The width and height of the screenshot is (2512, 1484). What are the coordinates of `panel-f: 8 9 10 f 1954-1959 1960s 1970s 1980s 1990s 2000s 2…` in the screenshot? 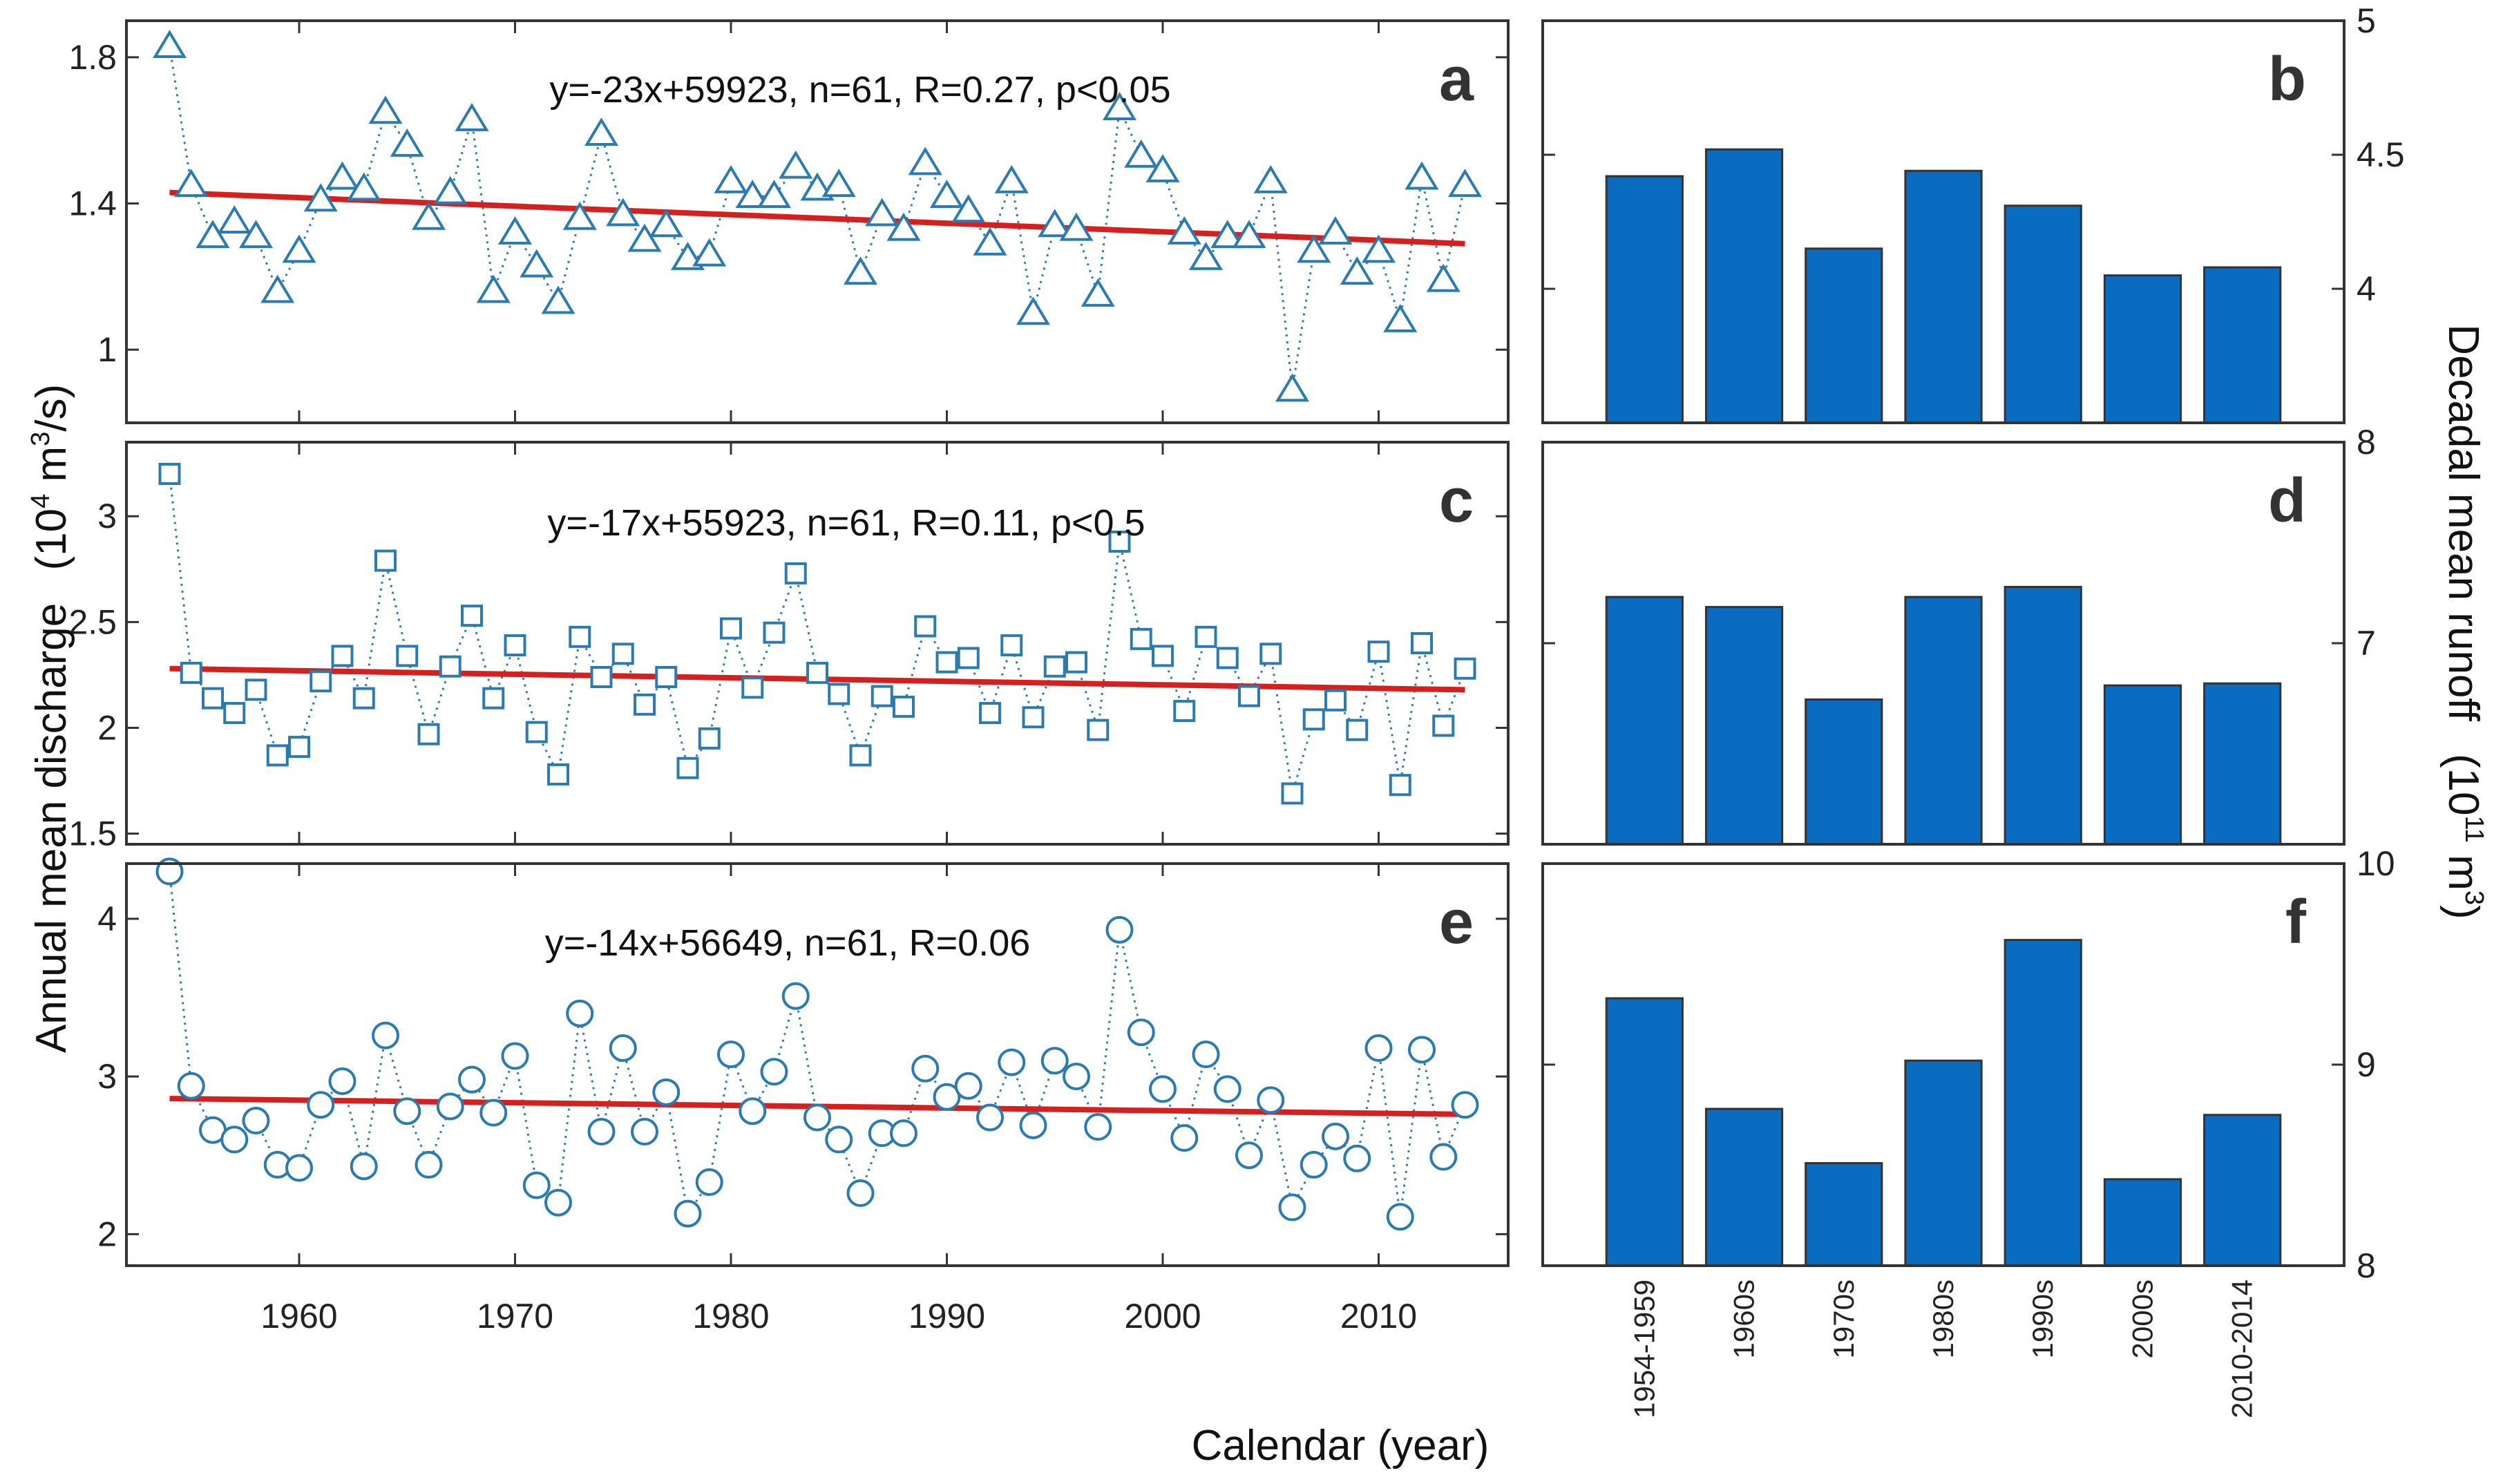 It's located at (1968, 1131).